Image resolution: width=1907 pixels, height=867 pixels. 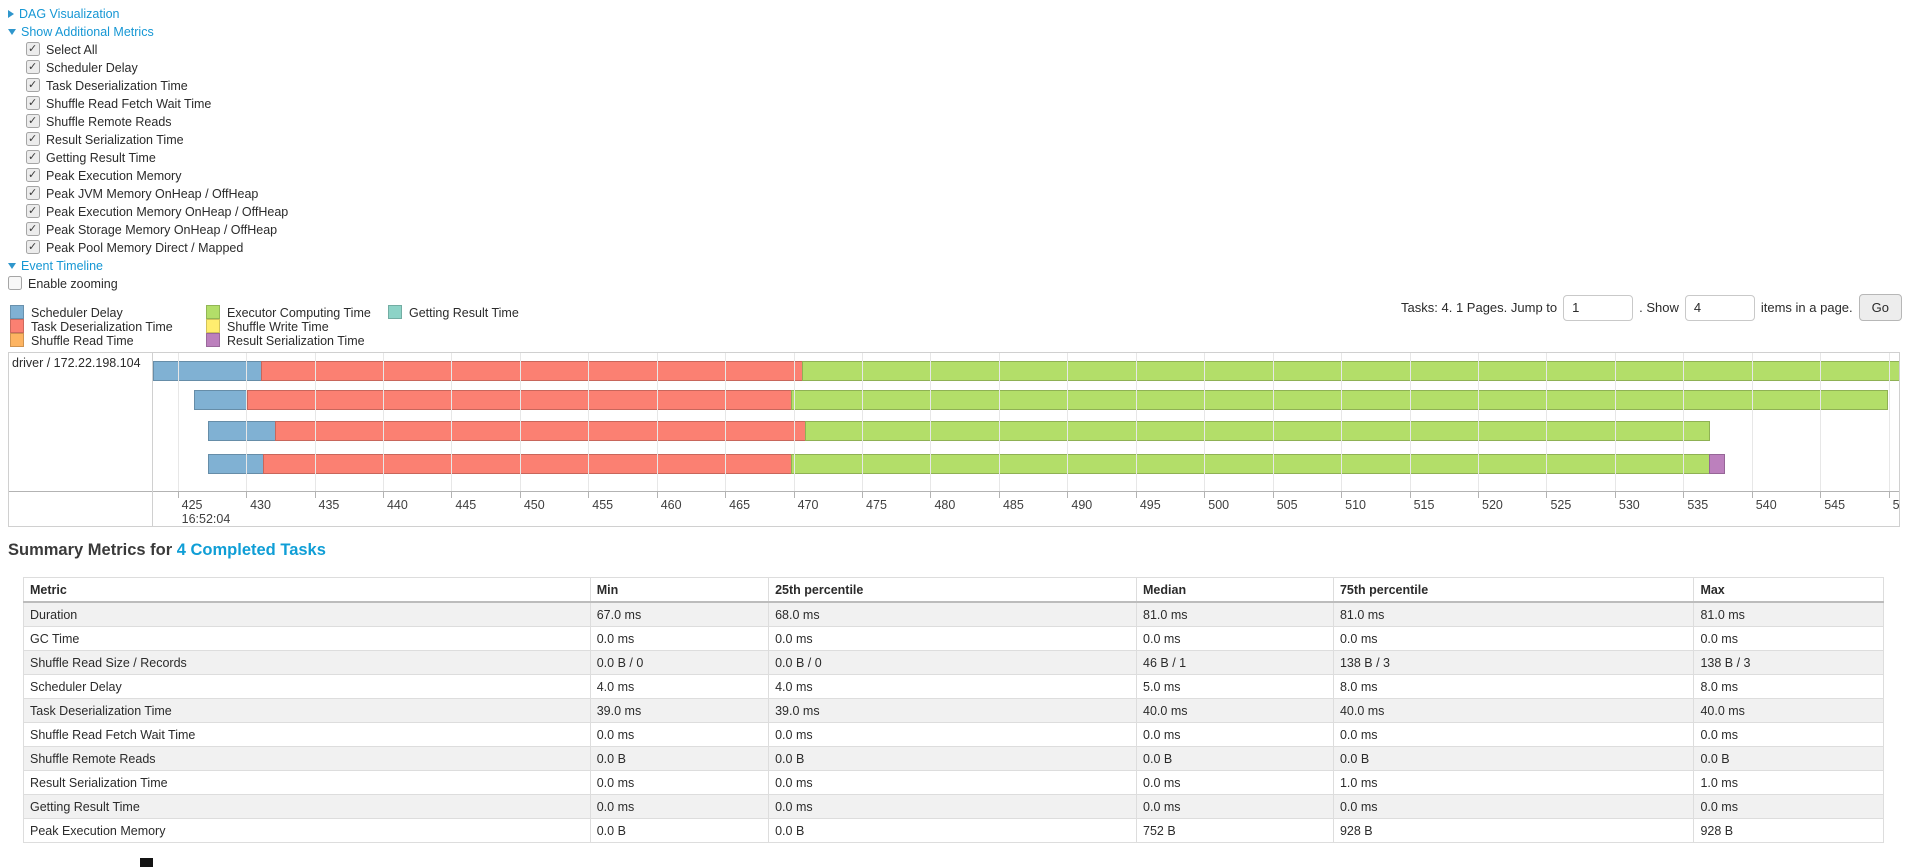 What do you see at coordinates (157, 247) in the screenshot?
I see `metric-checkbox-row: Peak Pool Memory Direct / Mapped` at bounding box center [157, 247].